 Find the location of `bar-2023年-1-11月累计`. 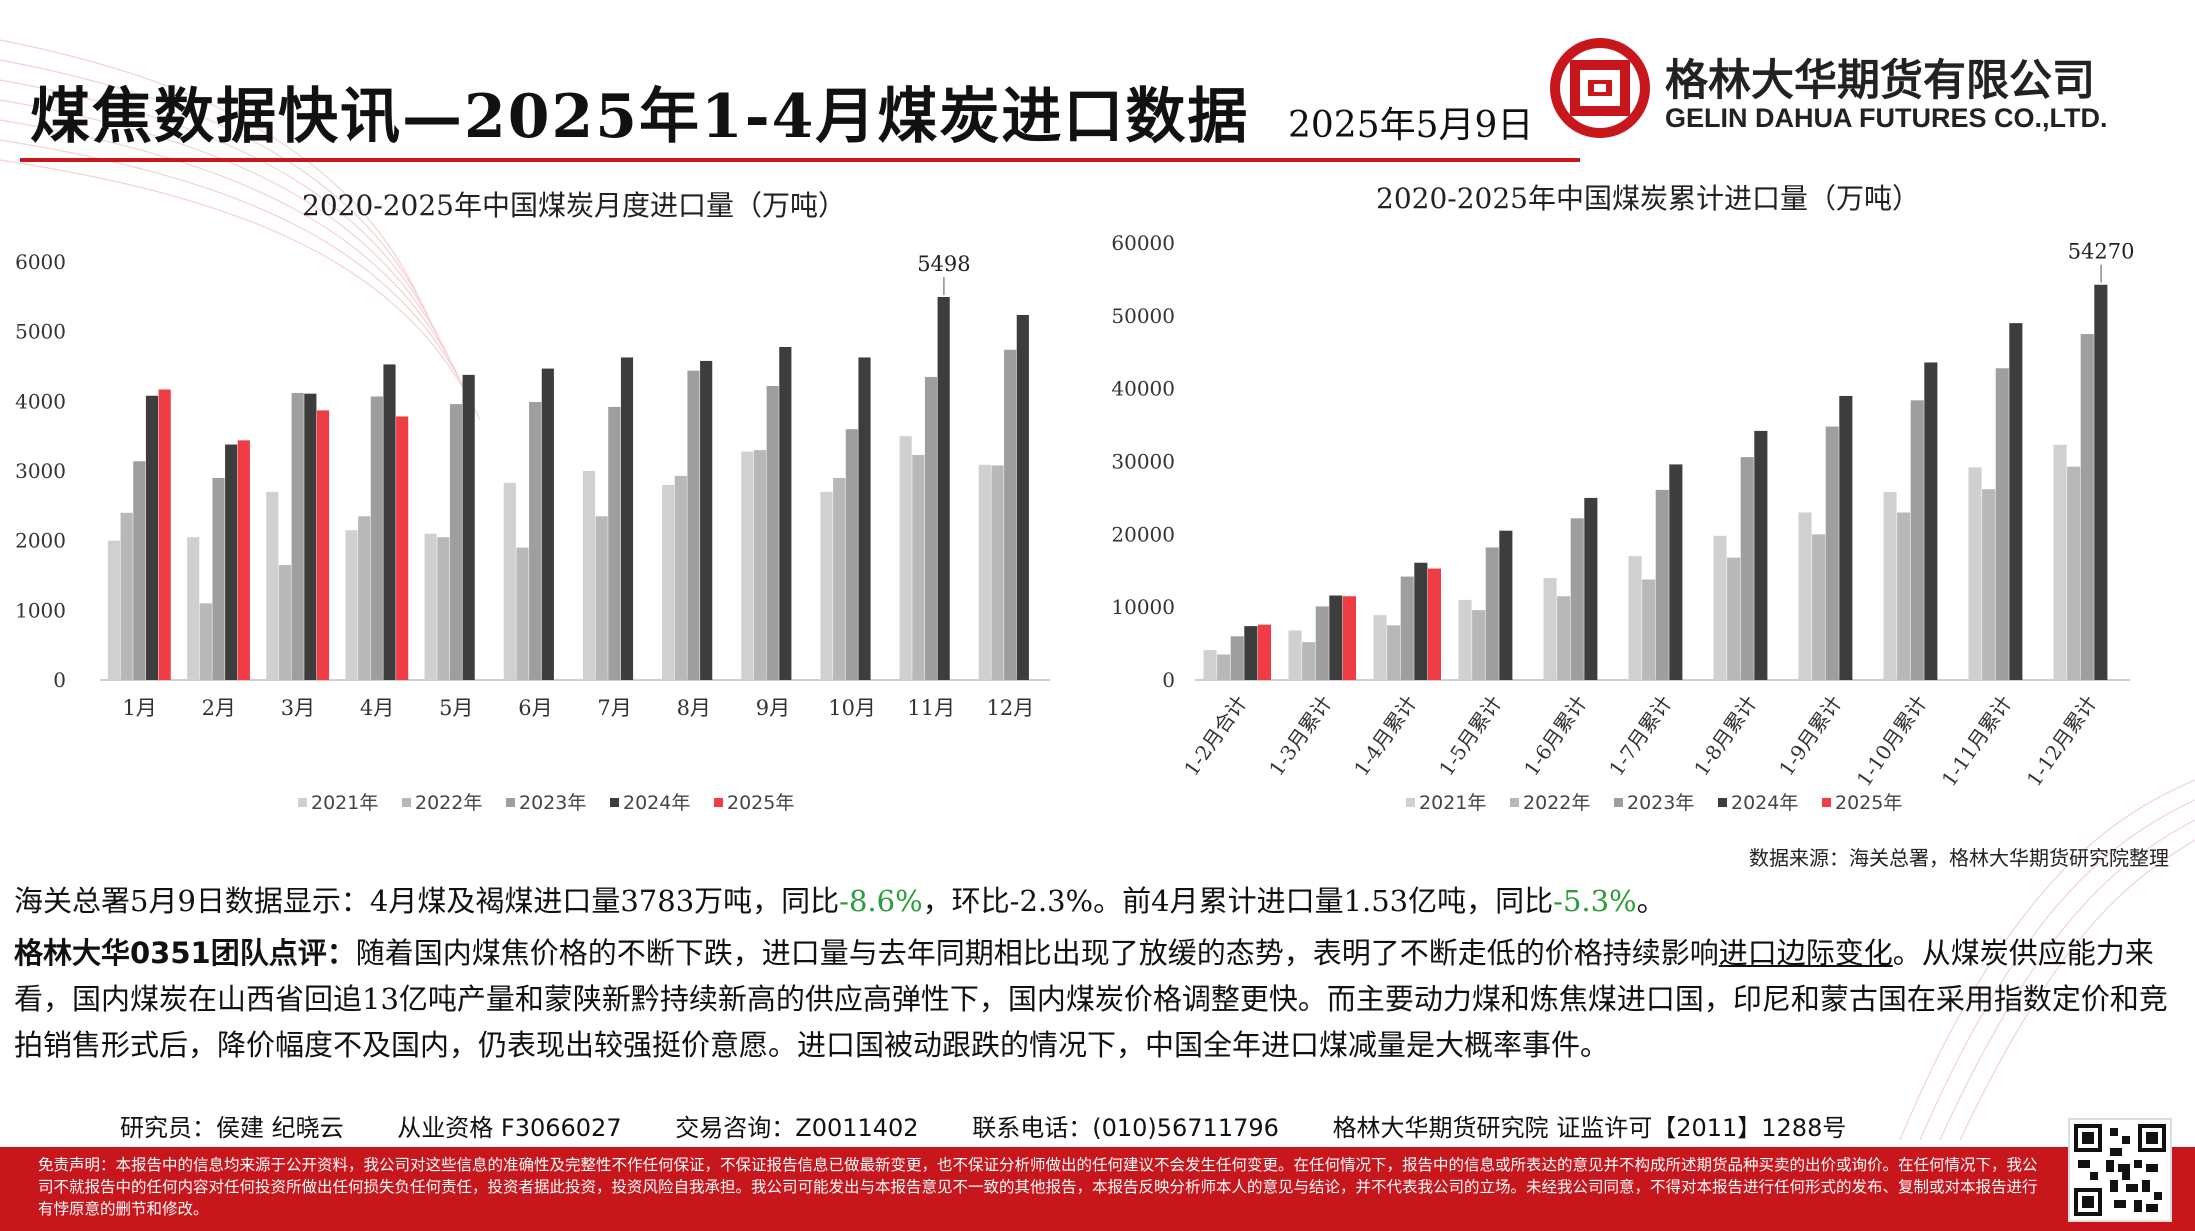

bar-2023年-1-11月累计 is located at coordinates (2002, 524).